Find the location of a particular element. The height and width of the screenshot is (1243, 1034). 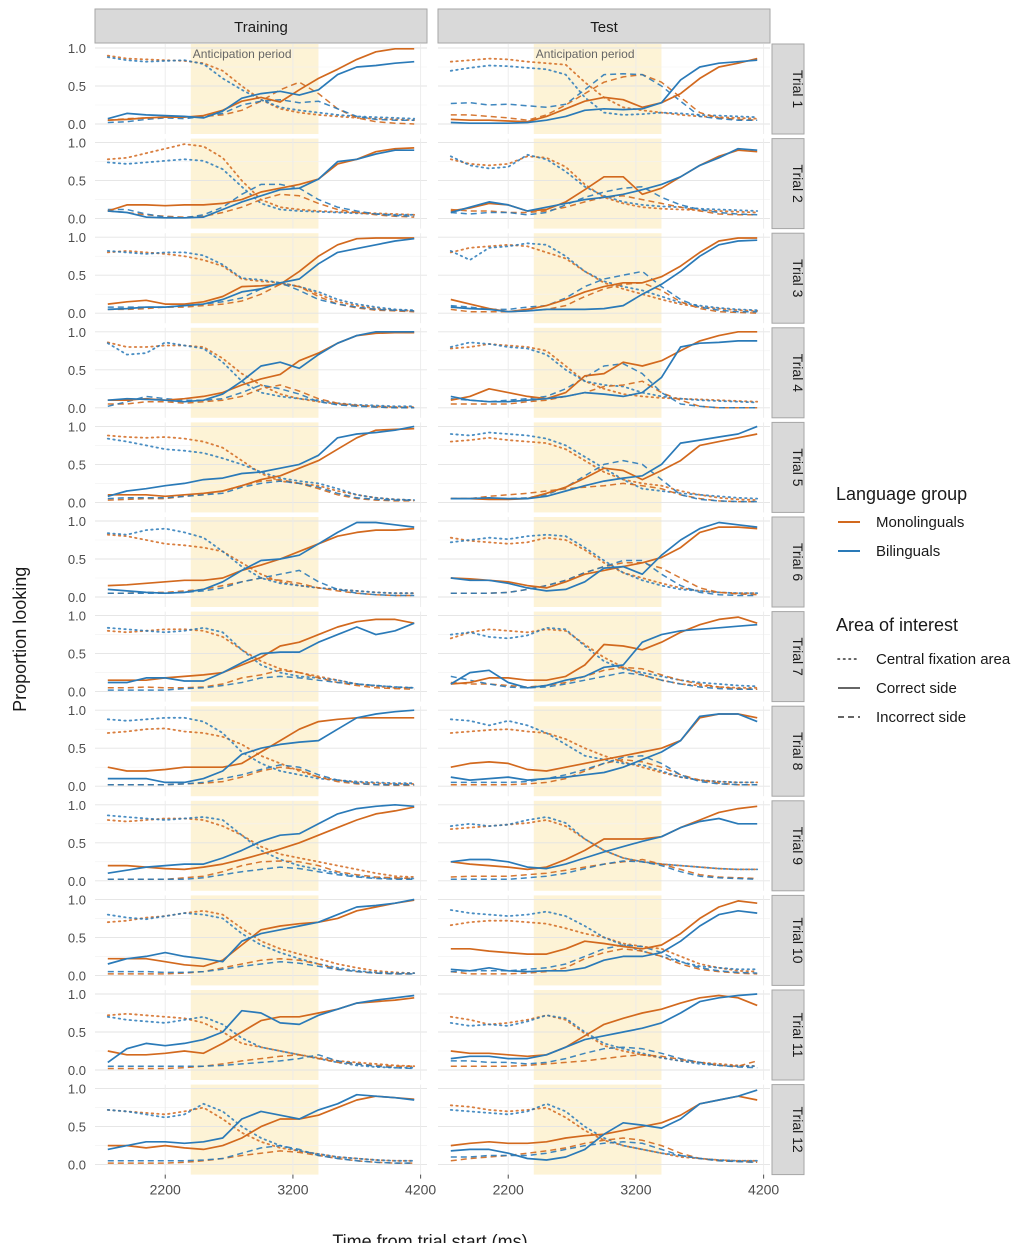

row-strip-label: Trial 11 is located at coordinates (798, 1034).